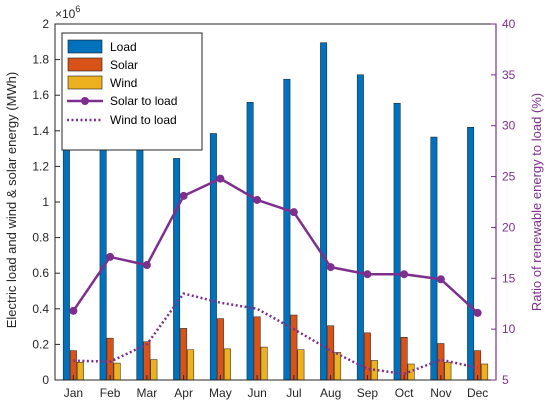  What do you see at coordinates (477, 312) in the screenshot?
I see `point-solar-to-load-dec` at bounding box center [477, 312].